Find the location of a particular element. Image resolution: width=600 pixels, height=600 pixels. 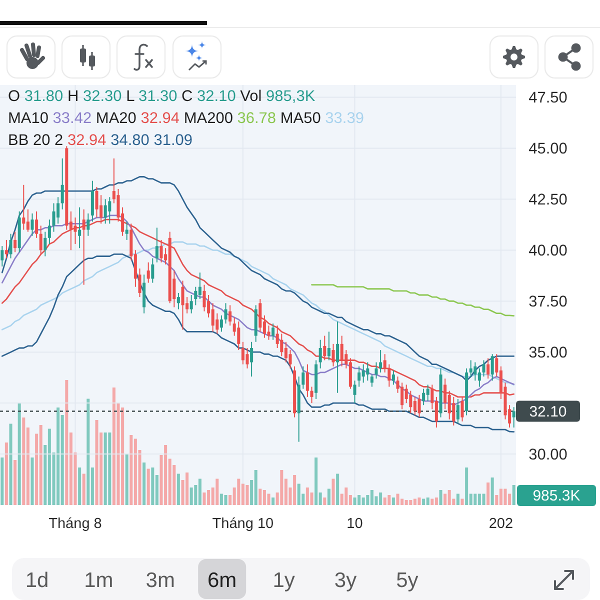

text: 3m is located at coordinates (160, 580).